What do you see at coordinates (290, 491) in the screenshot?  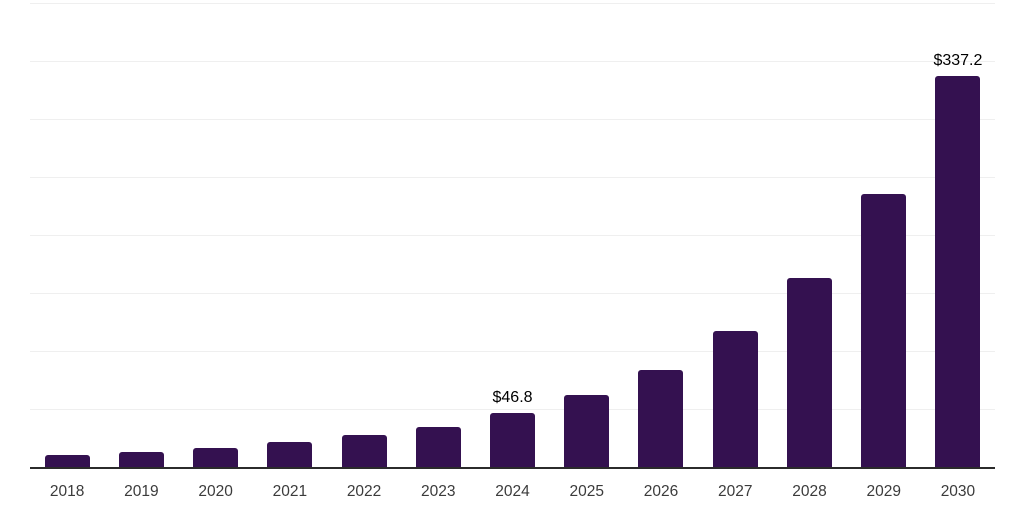 I see `x-tick-label-2021: 2021` at bounding box center [290, 491].